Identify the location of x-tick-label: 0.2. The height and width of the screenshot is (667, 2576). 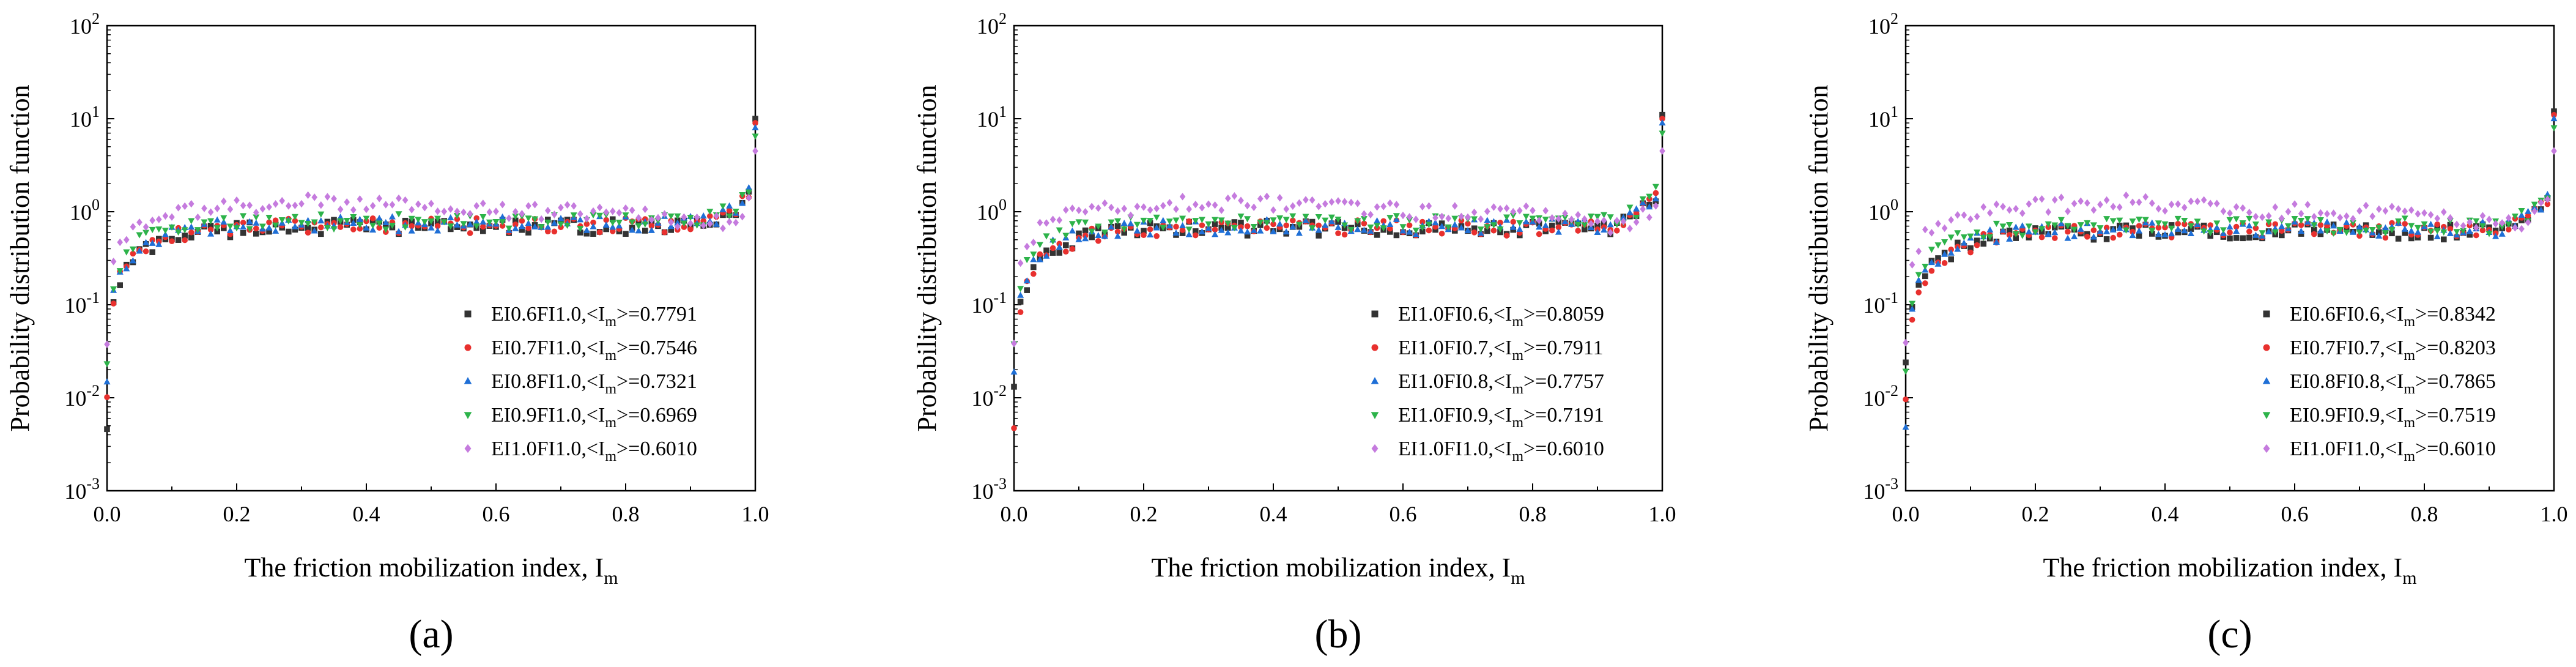
(237, 514).